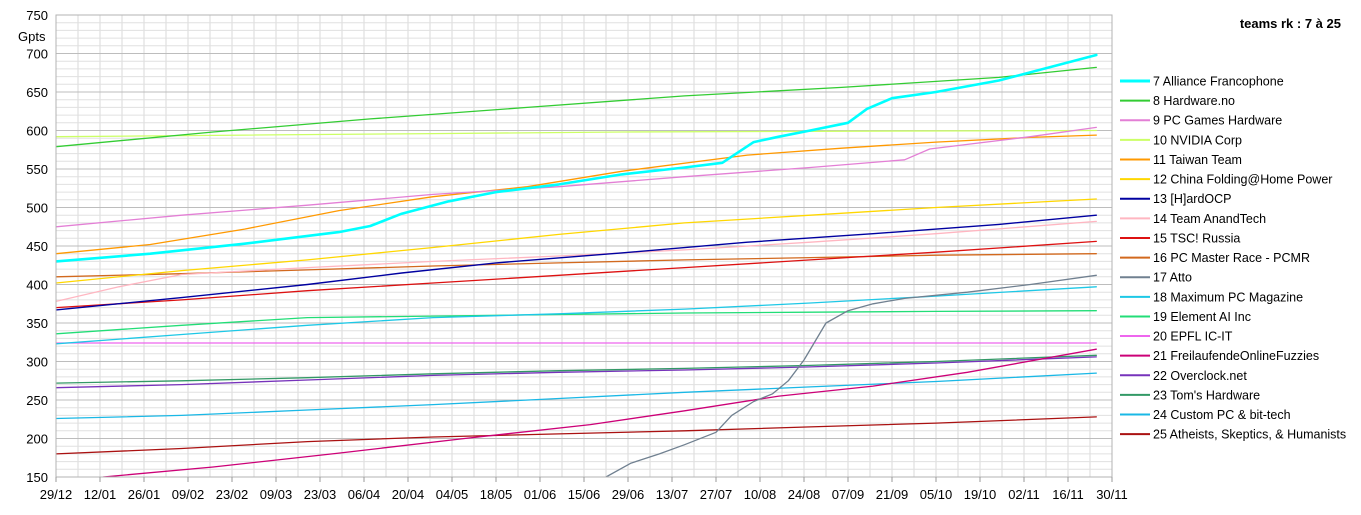 The width and height of the screenshot is (1361, 515). I want to click on legend-label: 12 China Folding@Home Power, so click(1242, 180).